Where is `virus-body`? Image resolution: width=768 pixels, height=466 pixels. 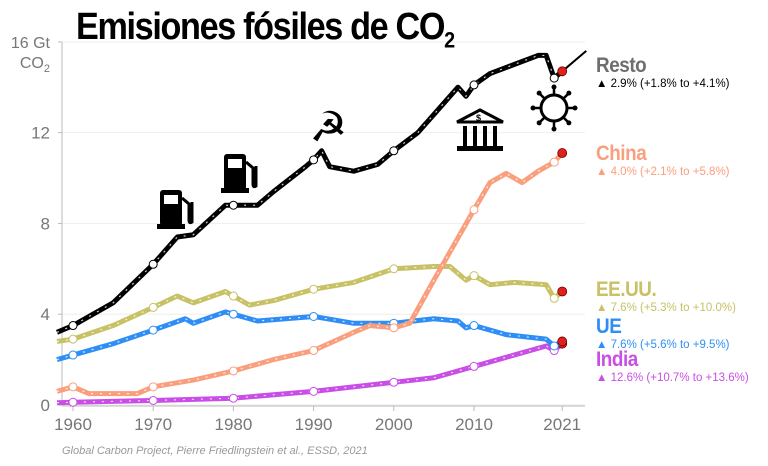 virus-body is located at coordinates (554, 108).